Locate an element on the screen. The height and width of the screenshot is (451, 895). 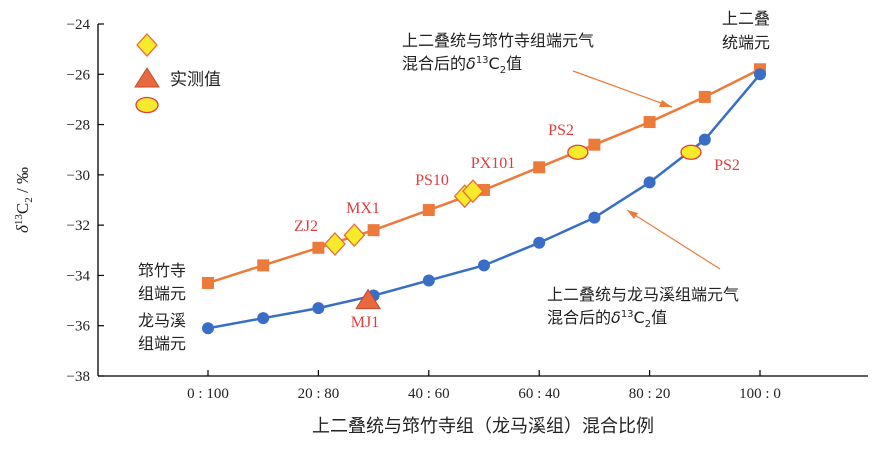
label-longmaxi-2: 组端元 is located at coordinates (162, 343).